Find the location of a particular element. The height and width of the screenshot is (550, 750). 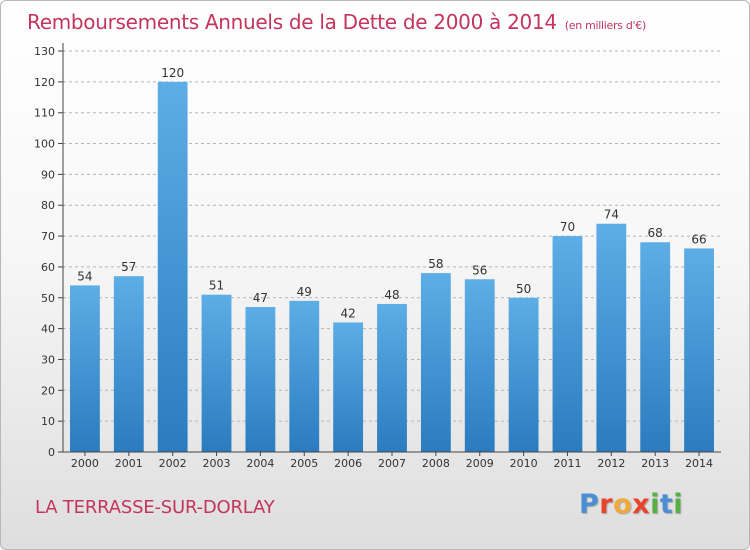

x-tick-label-2012: 2012 is located at coordinates (611, 463).